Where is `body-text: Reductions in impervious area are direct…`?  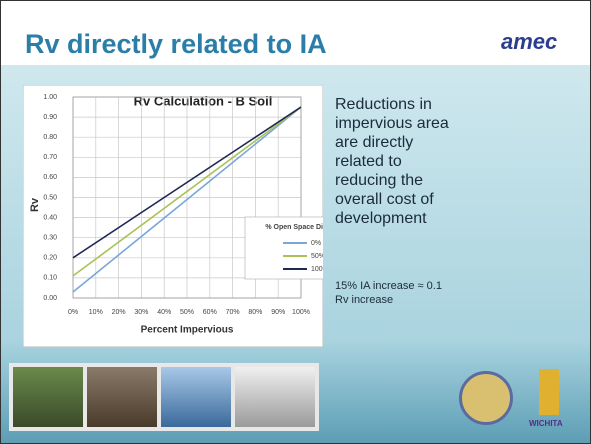 body-text: Reductions in impervious area are direct… is located at coordinates (392, 161).